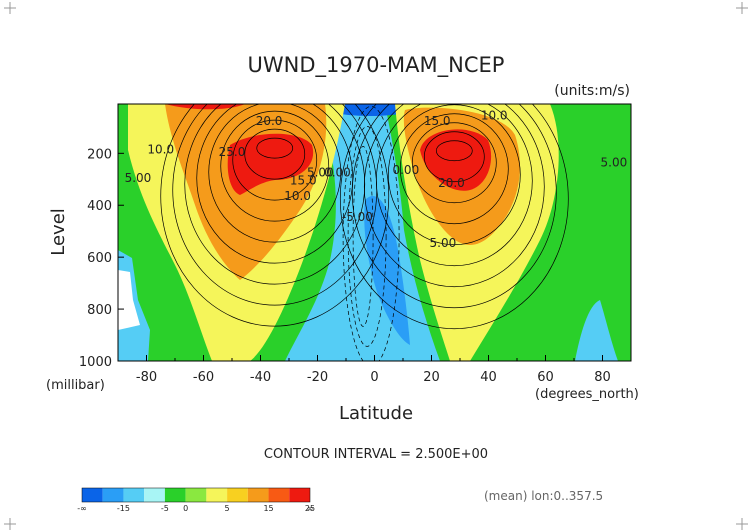 This screenshot has width=752, height=532. What do you see at coordinates (10, 524) in the screenshot?
I see `crop-mark-bottom-left` at bounding box center [10, 524].